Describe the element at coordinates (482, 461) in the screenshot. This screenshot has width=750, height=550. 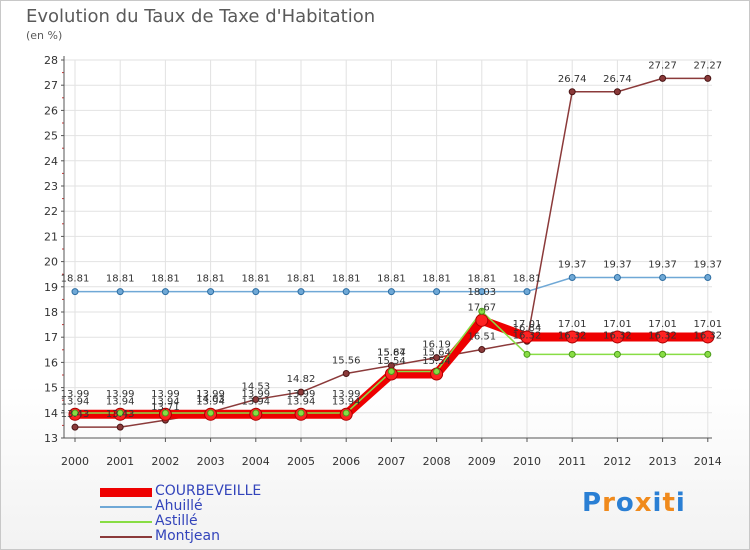
I see `x-tick-label: 2009` at that location.